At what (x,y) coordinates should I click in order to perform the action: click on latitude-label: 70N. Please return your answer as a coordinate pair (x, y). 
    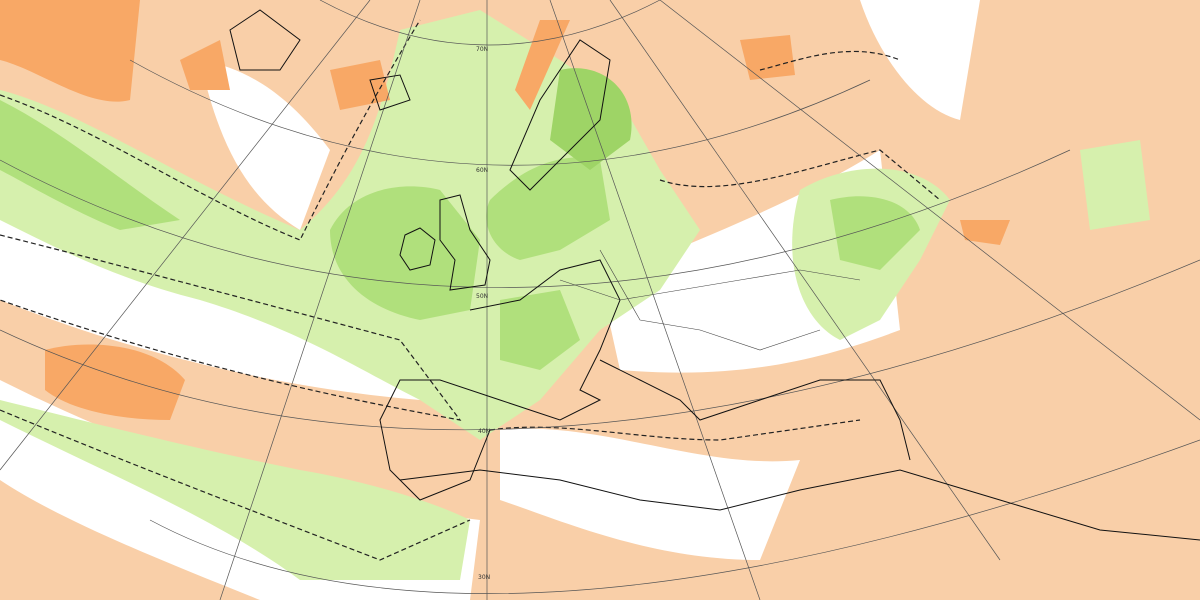
    Looking at the image, I should click on (482, 49).